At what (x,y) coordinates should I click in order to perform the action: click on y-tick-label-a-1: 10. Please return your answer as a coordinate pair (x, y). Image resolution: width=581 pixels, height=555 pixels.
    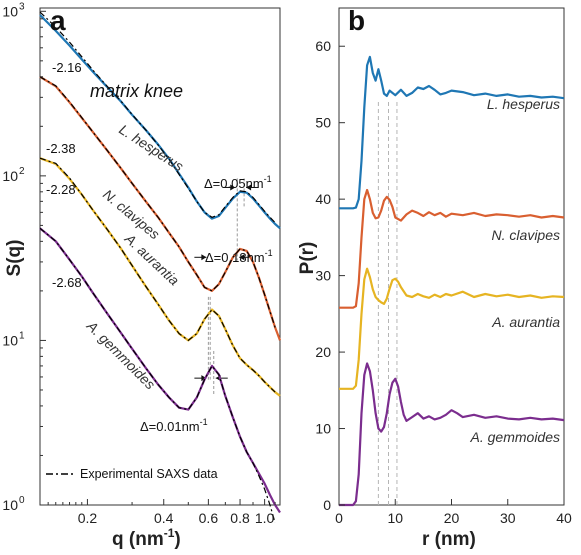
    Looking at the image, I should click on (10, 505).